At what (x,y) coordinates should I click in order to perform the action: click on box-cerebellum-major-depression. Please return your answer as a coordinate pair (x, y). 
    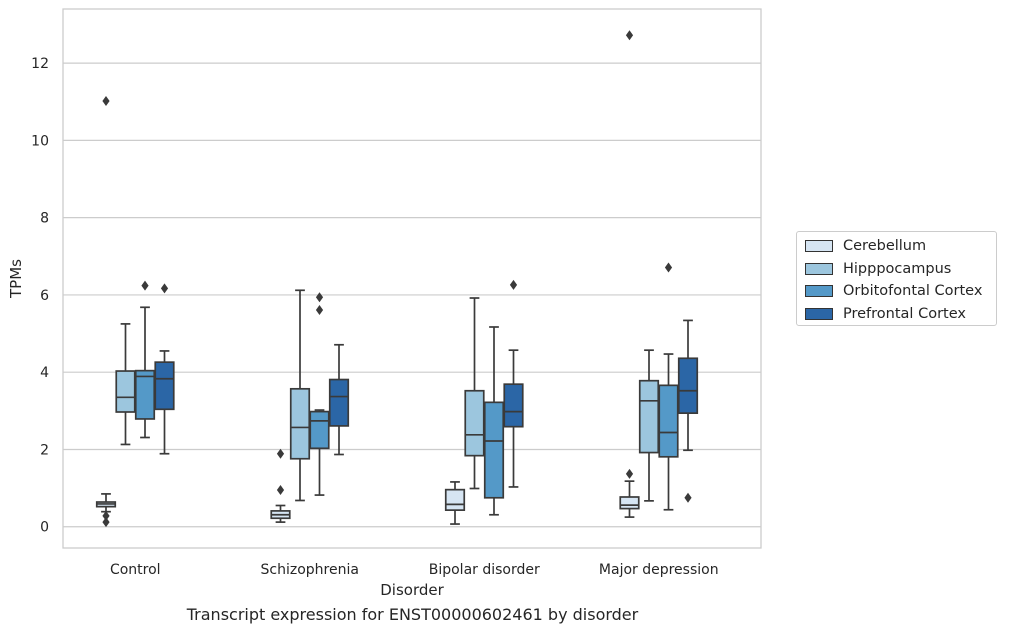
    Looking at the image, I should click on (629, 274).